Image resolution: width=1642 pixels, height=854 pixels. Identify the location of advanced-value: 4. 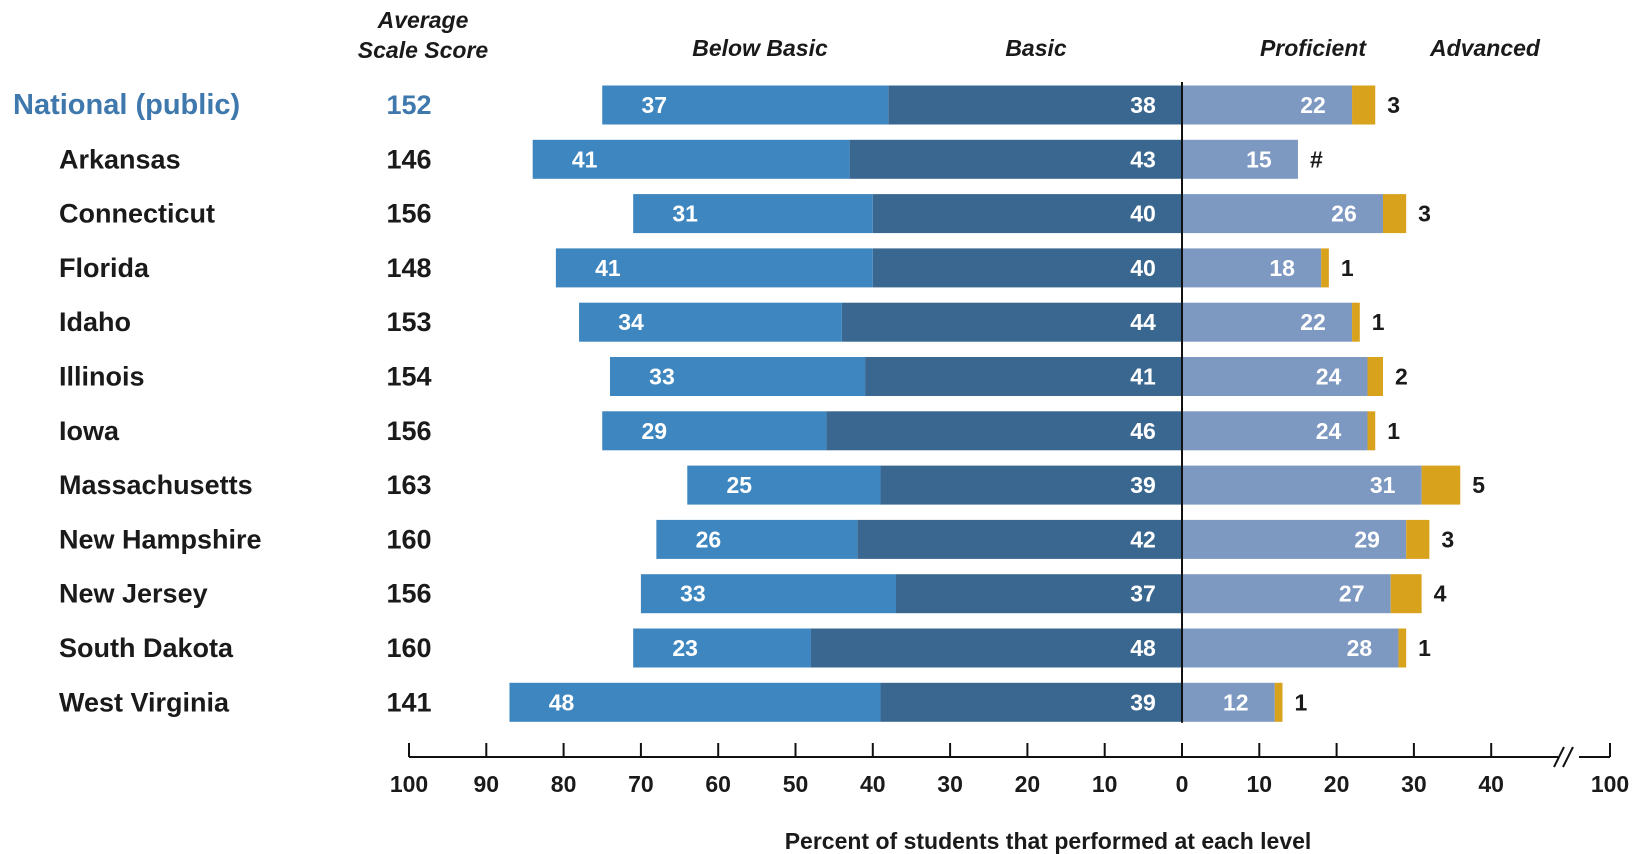
(1440, 594).